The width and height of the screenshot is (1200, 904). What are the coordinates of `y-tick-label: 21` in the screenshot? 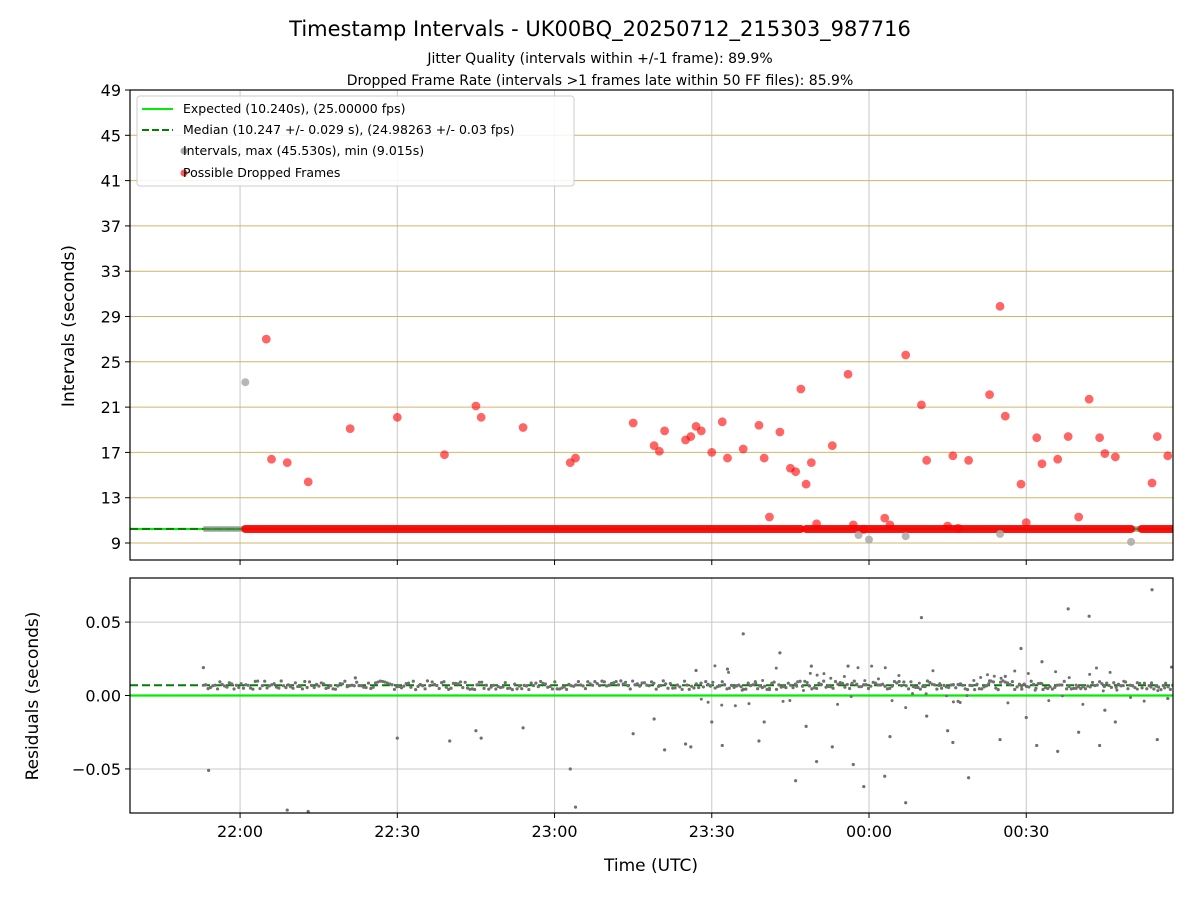 It's located at (111, 407).